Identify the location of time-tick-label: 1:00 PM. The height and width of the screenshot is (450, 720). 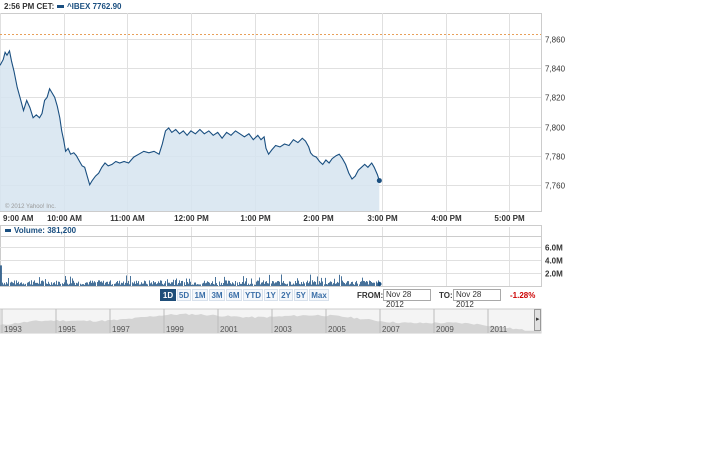
(255, 218).